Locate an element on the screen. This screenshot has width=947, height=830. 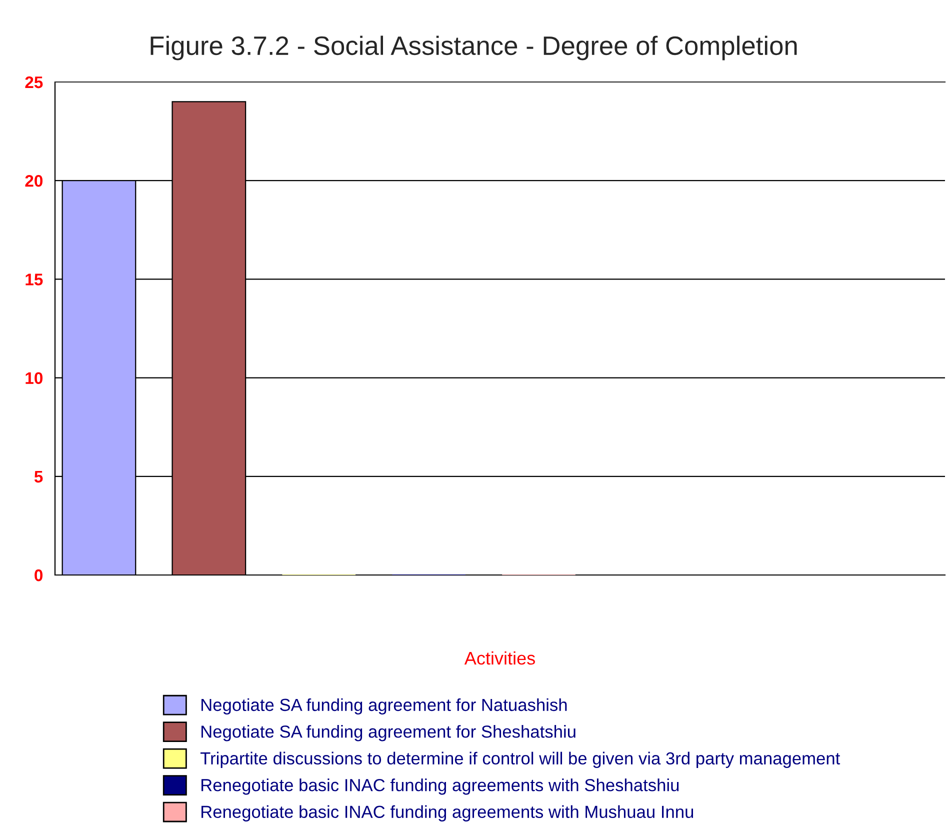
legend-label: Negotiate SA funding agreement for Natuashish is located at coordinates (384, 706).